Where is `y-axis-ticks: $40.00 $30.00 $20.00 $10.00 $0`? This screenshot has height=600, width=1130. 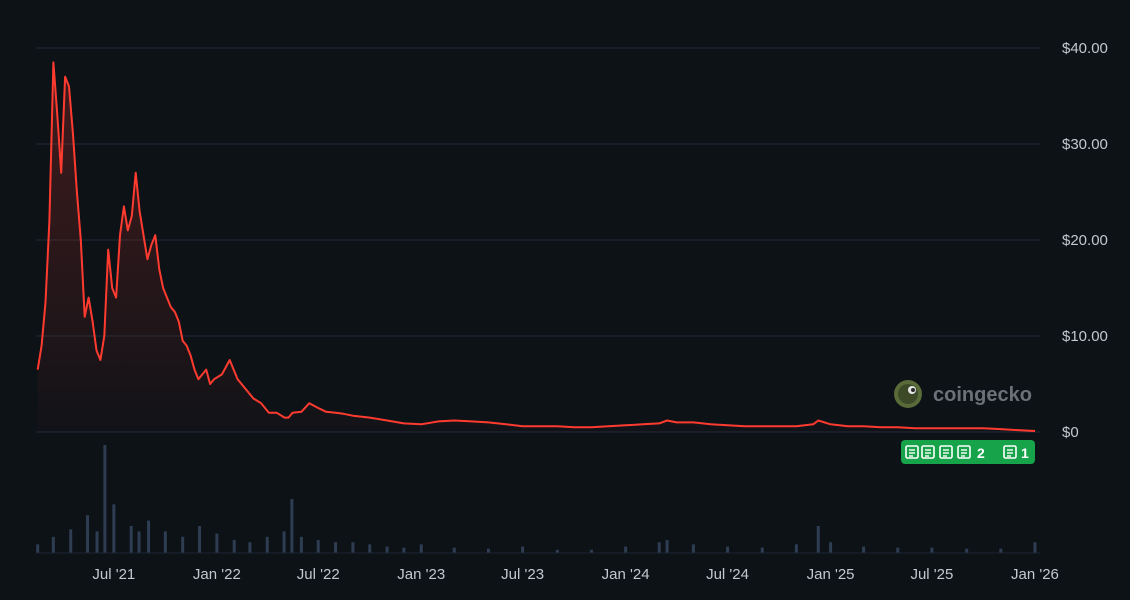 y-axis-ticks: $40.00 $30.00 $20.00 $10.00 $0 is located at coordinates (1085, 240).